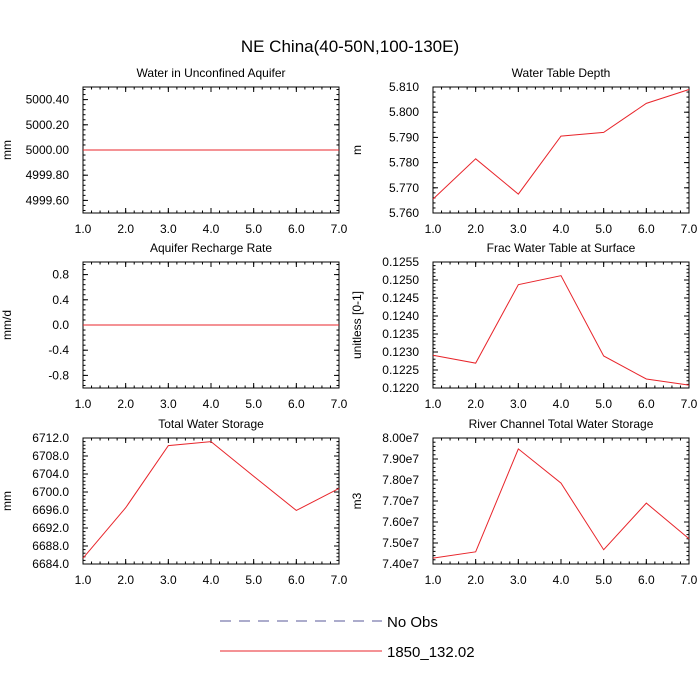  Describe the element at coordinates (400, 334) in the screenshot. I see `y-tick-label: 0.1235` at that location.